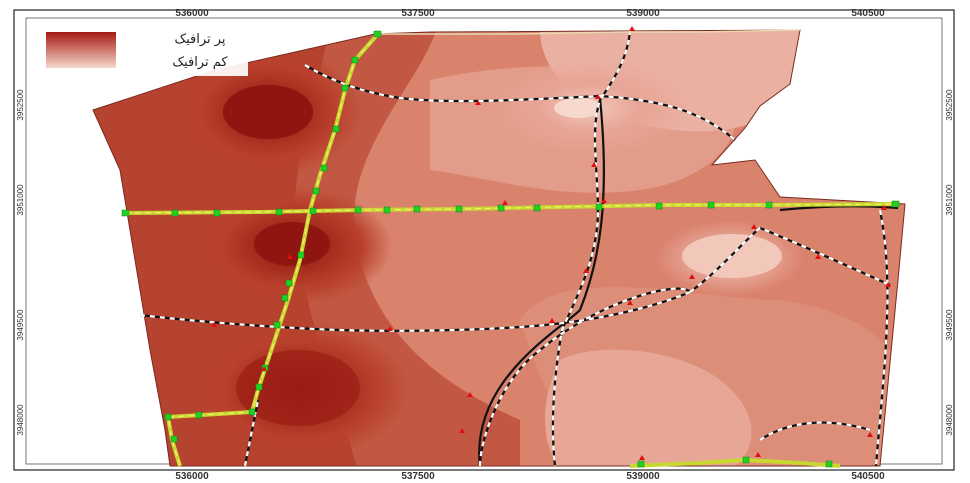  I want to click on legend-color-ramp, so click(81, 50).